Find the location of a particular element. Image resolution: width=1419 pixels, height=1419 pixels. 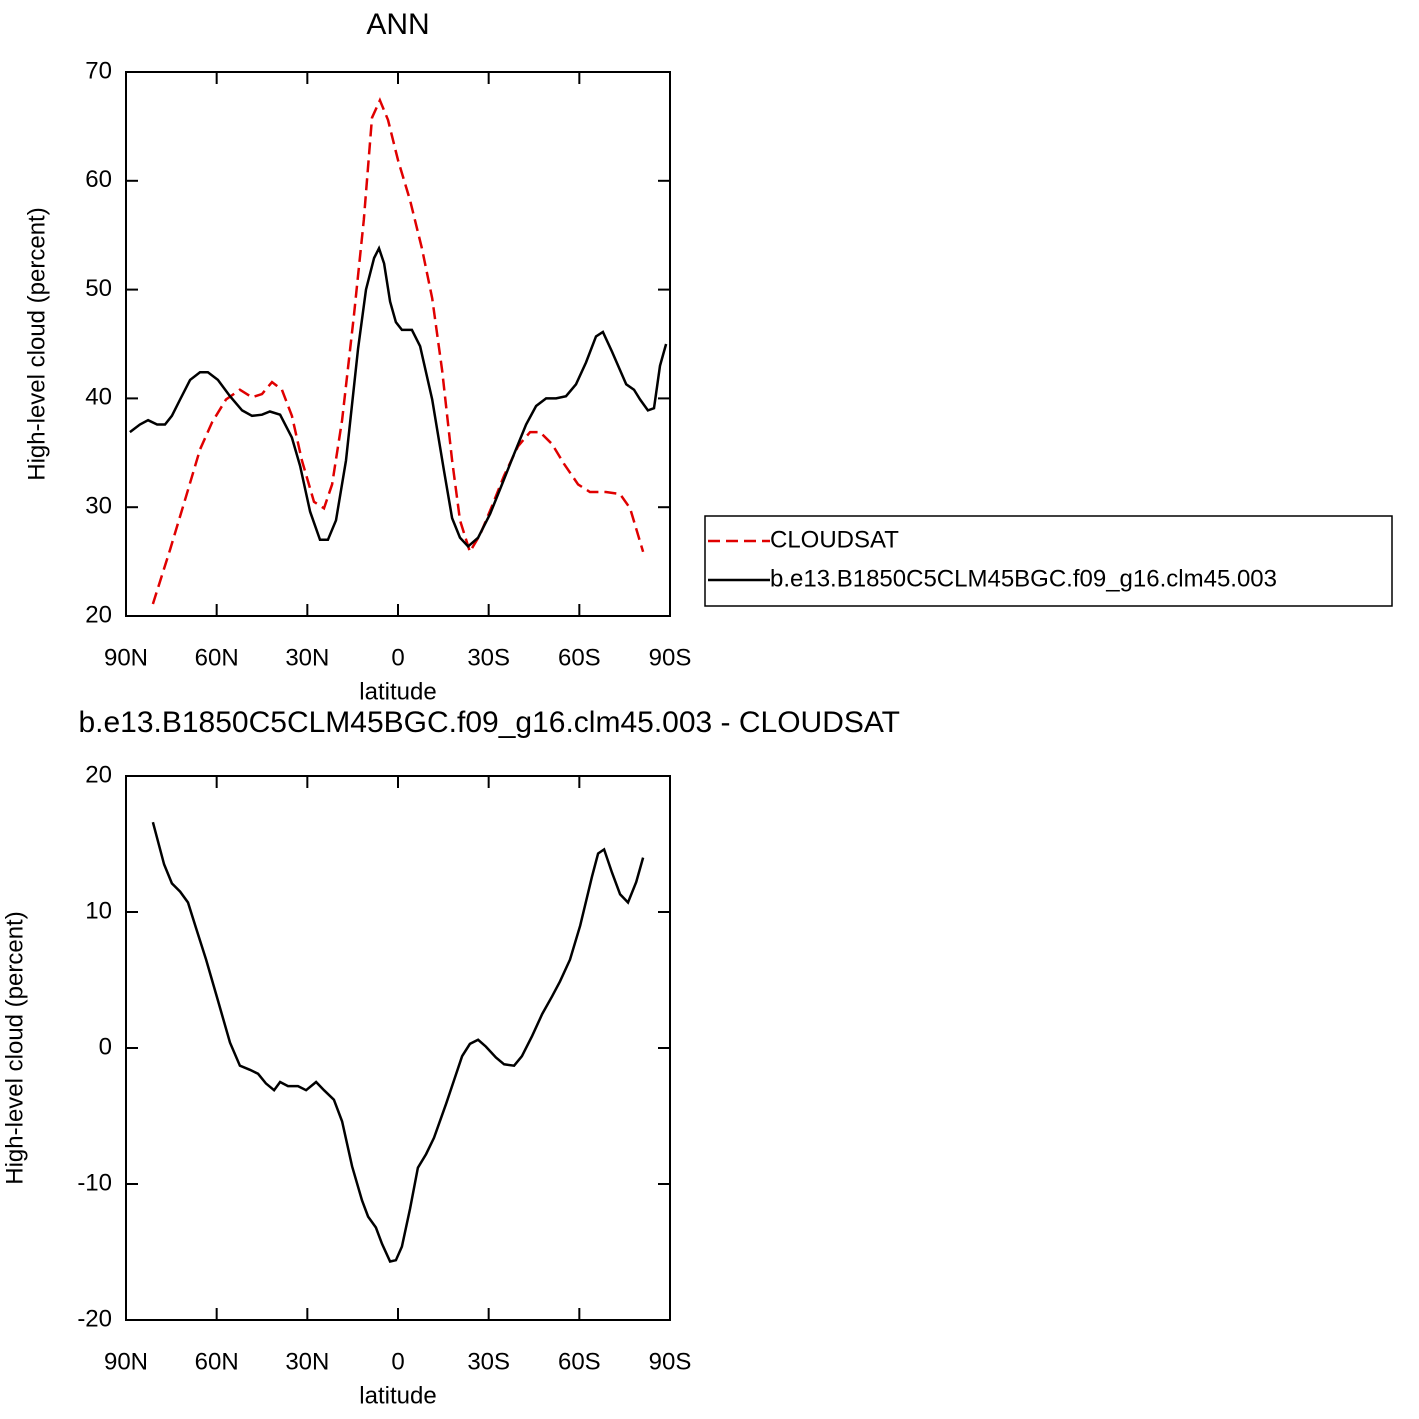

y-tick-label: 30 is located at coordinates (98, 506).